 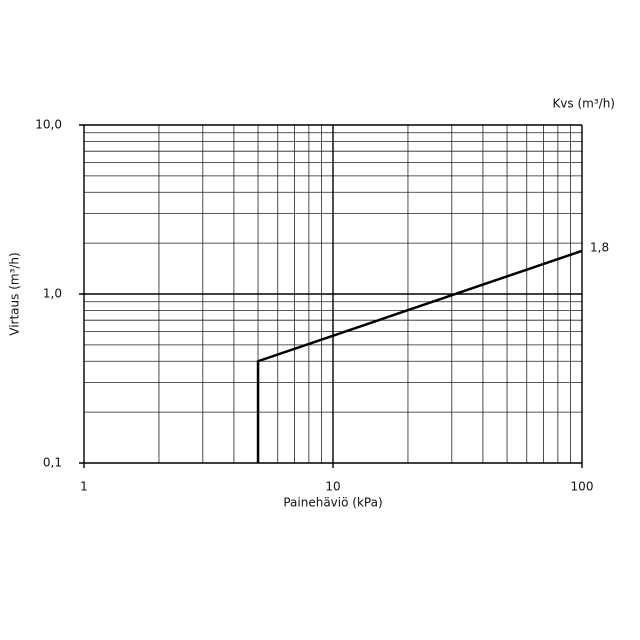 I want to click on x-axis-title: Painehäviö (kPa), so click(x=332, y=503).